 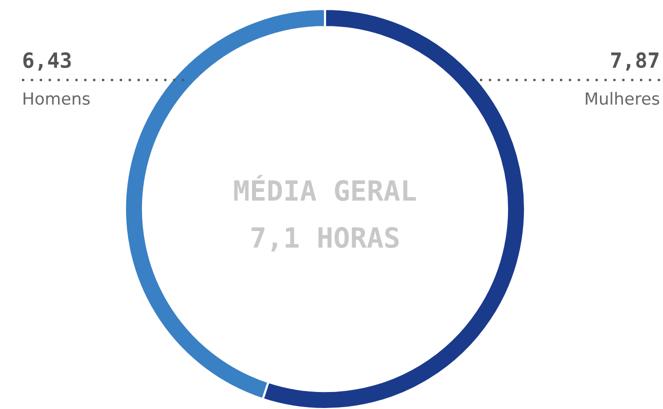 I want to click on slice-label: Homens, so click(x=57, y=98).